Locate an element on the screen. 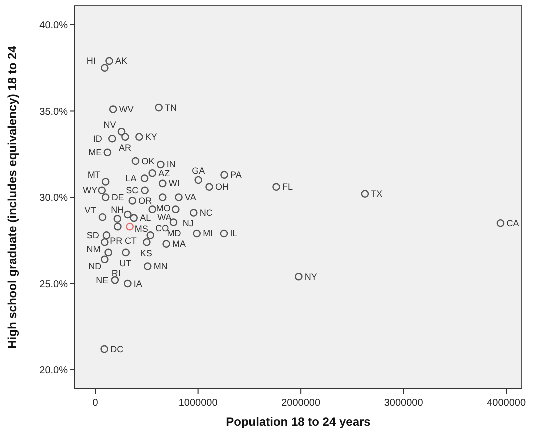 This screenshot has height=438, width=555. annotation: HI is located at coordinates (91, 61).